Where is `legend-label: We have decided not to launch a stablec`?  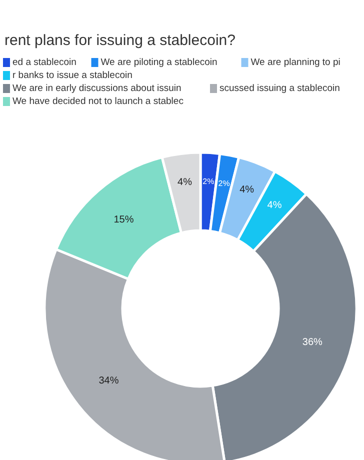
legend-label: We have decided not to launch a stablec is located at coordinates (98, 101).